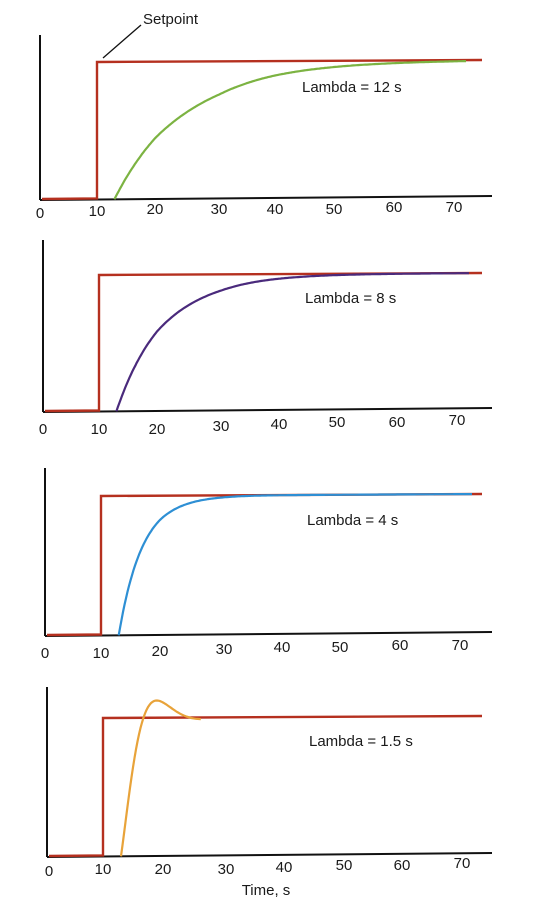 The width and height of the screenshot is (552, 903). What do you see at coordinates (171, 19) in the screenshot?
I see `setpoint-annotation: Setpoint` at bounding box center [171, 19].